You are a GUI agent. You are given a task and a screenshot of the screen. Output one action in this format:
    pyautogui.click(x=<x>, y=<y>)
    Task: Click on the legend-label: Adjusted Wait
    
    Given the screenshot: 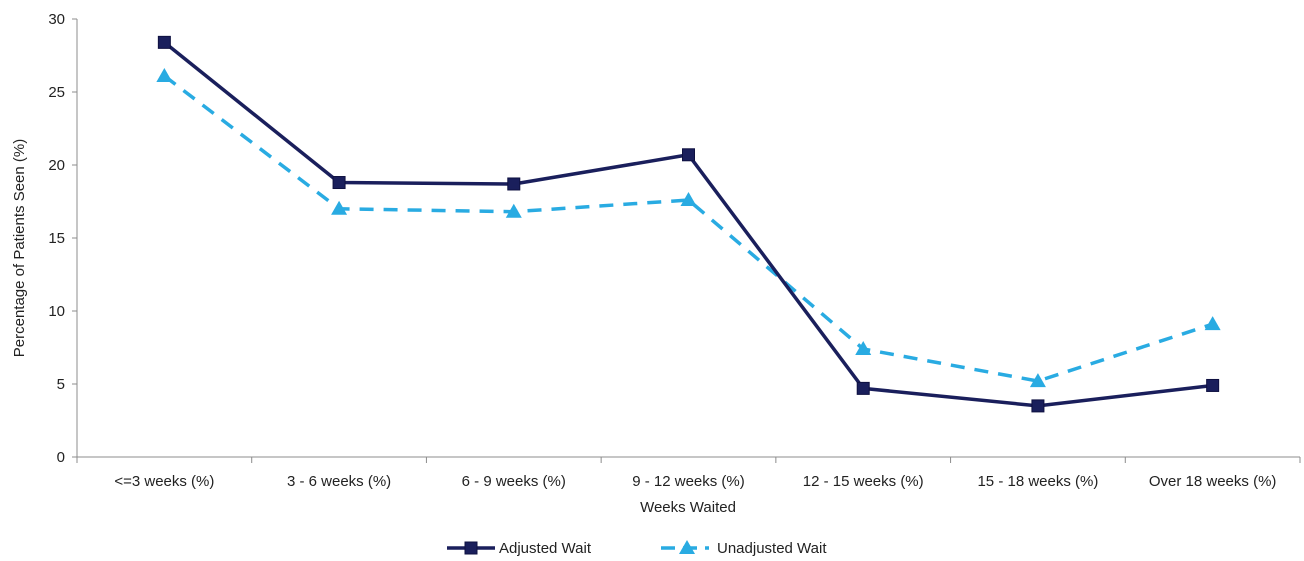 What is the action you would take?
    pyautogui.click(x=545, y=548)
    